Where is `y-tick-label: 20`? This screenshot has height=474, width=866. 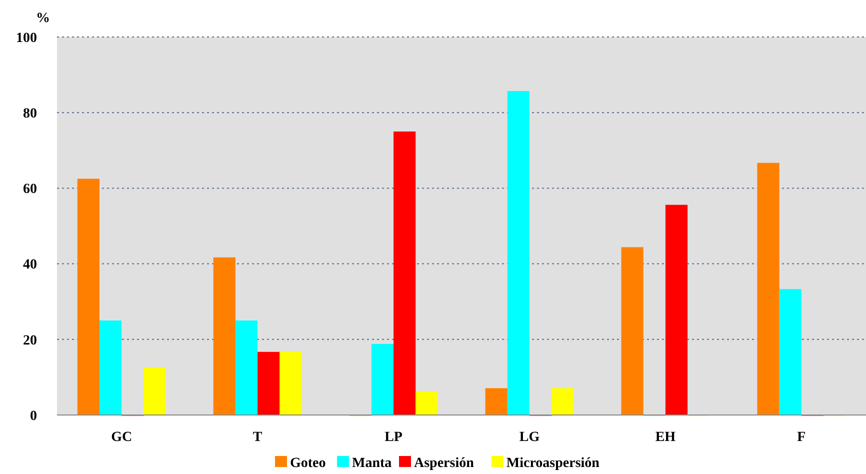 y-tick-label: 20 is located at coordinates (30, 340).